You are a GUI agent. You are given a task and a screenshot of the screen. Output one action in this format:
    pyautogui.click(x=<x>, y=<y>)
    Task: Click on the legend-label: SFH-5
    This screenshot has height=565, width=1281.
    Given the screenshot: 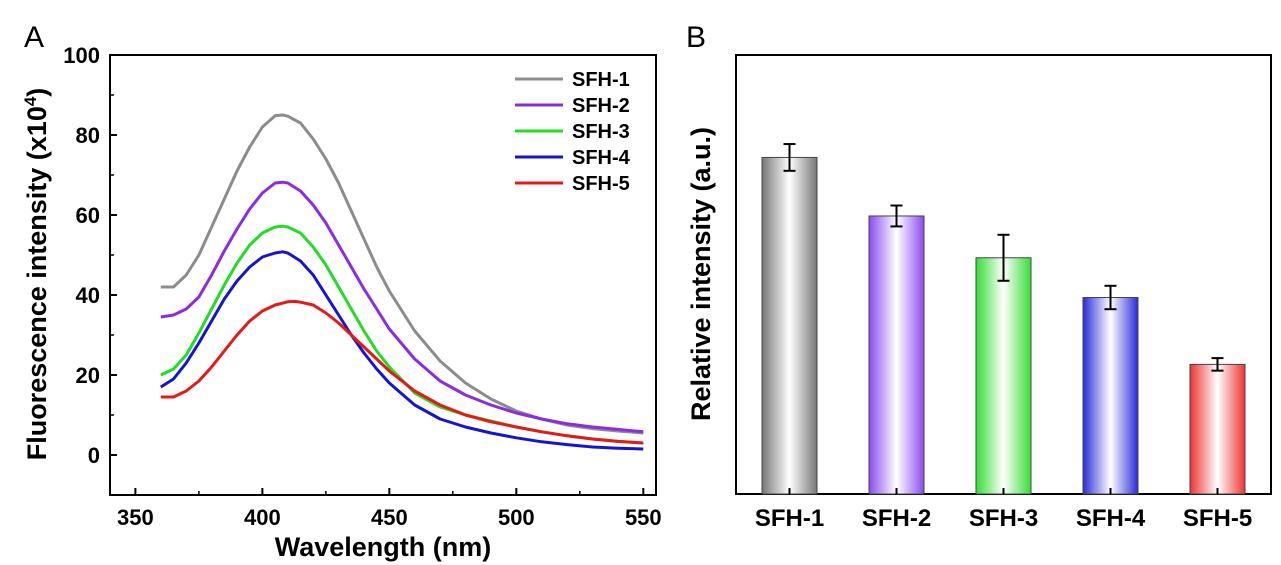 What is the action you would take?
    pyautogui.click(x=601, y=184)
    